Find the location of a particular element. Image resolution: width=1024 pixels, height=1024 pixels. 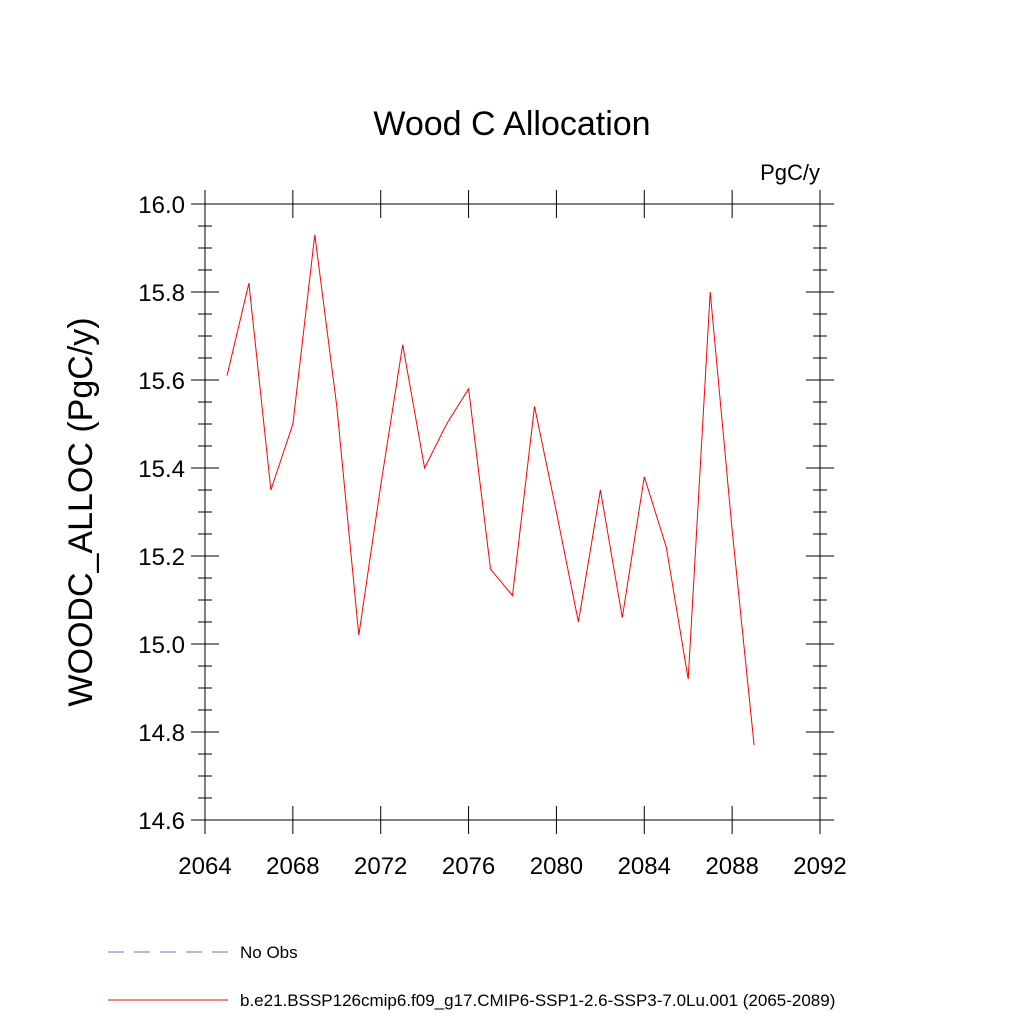

y-tick-label: 16.0 is located at coordinates (161, 205).